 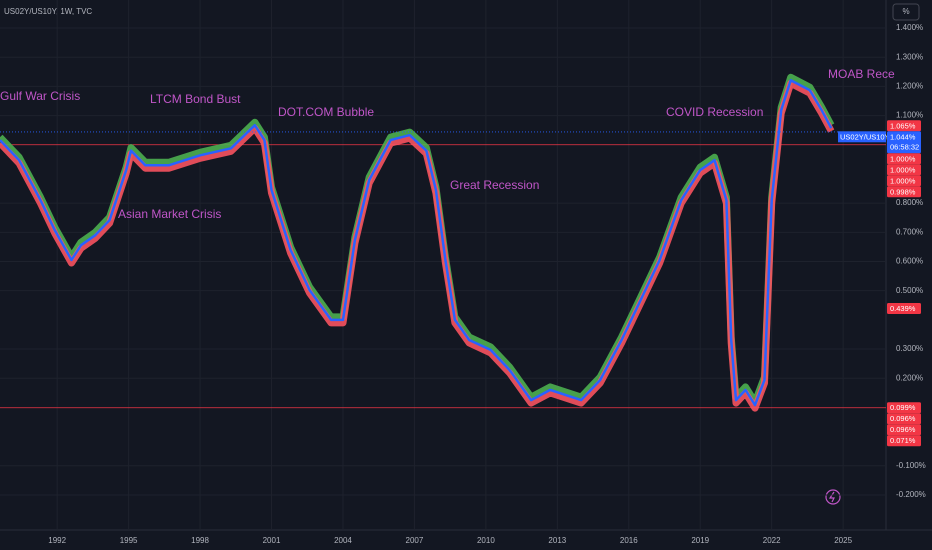 I want to click on x-tick-label: 2016, so click(x=629, y=540).